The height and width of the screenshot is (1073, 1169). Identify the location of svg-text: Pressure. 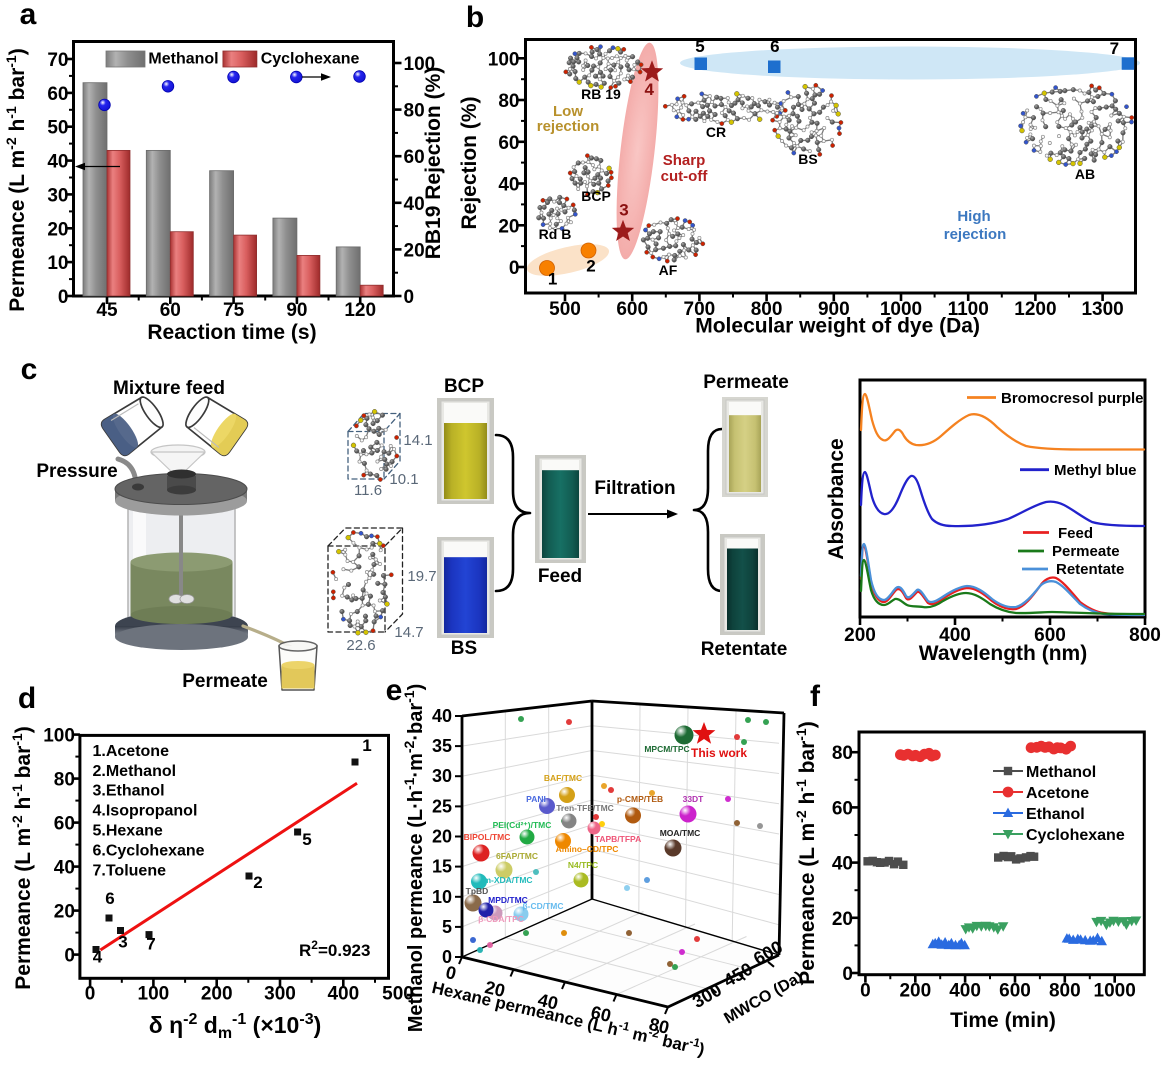
(76, 471).